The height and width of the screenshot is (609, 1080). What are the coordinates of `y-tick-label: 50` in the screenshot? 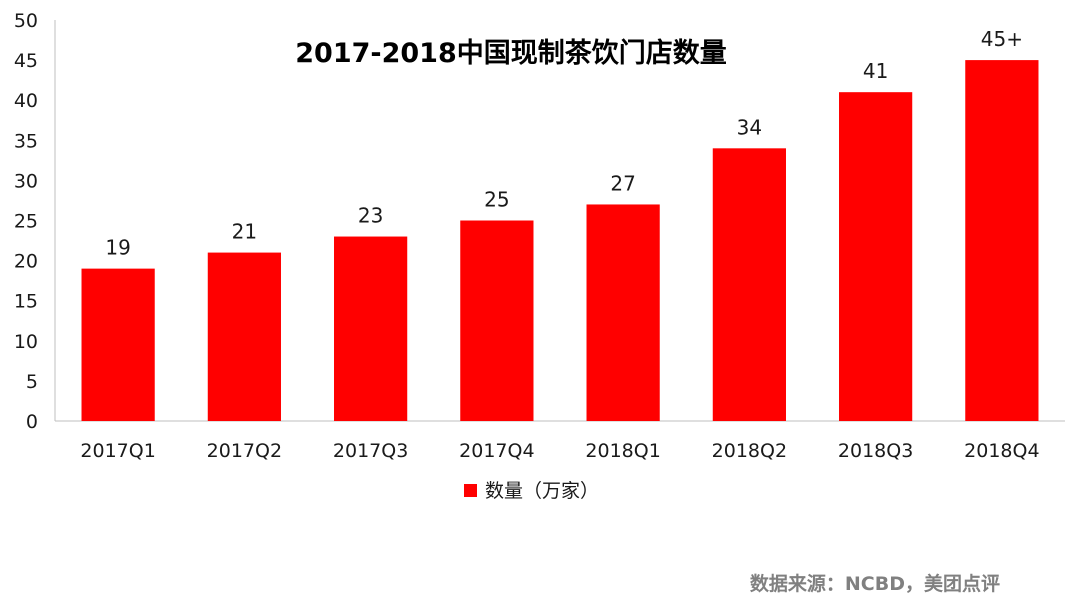 It's located at (26, 21).